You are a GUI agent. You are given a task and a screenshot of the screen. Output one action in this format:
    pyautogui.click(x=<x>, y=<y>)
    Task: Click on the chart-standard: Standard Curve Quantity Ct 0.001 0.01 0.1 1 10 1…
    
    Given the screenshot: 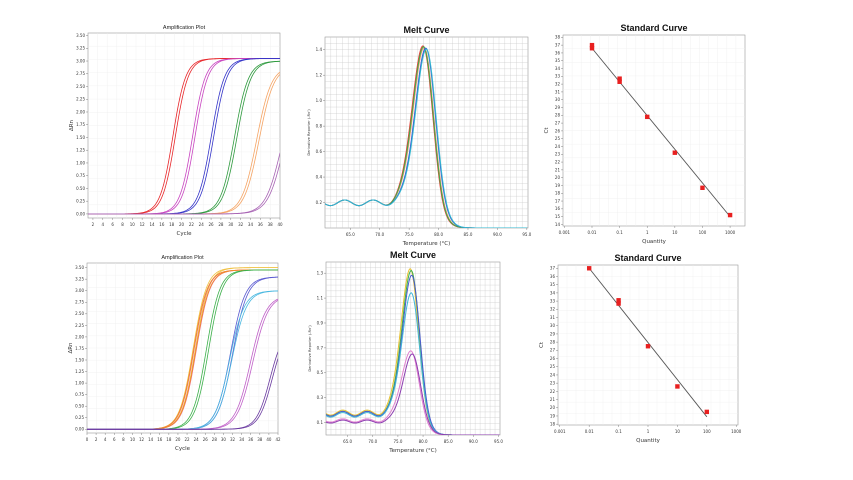 What is the action you would take?
    pyautogui.click(x=640, y=348)
    